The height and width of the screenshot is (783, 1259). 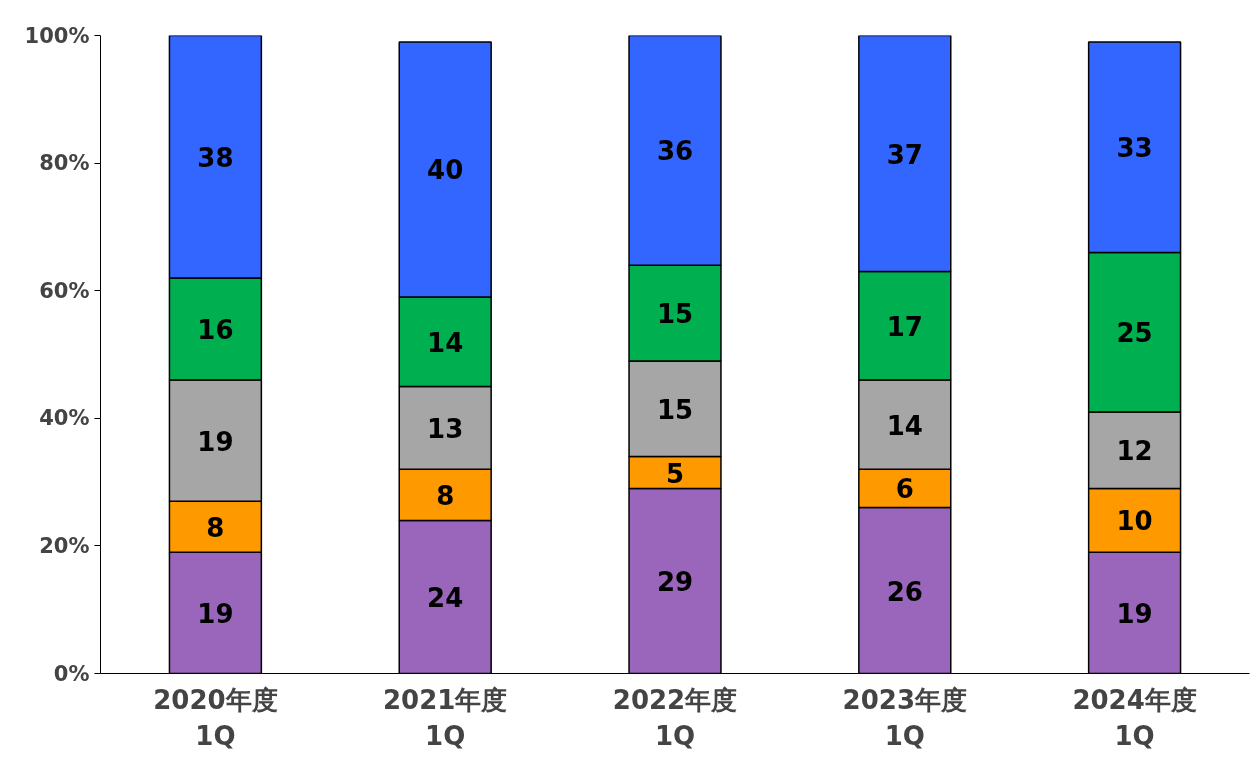 I want to click on data-label: 36, so click(x=675, y=151).